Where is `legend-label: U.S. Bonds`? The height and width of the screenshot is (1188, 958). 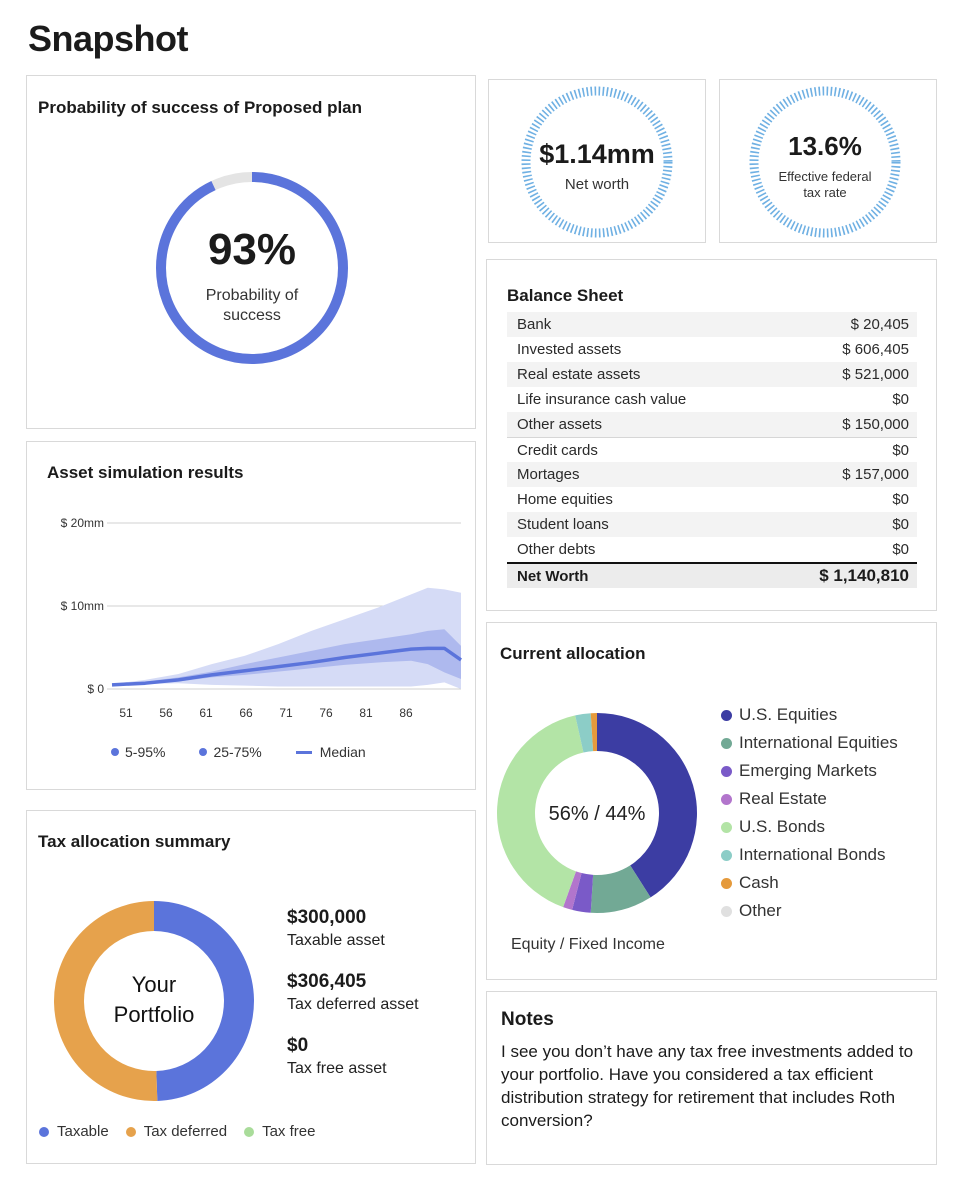
legend-label: U.S. Bonds is located at coordinates (782, 826).